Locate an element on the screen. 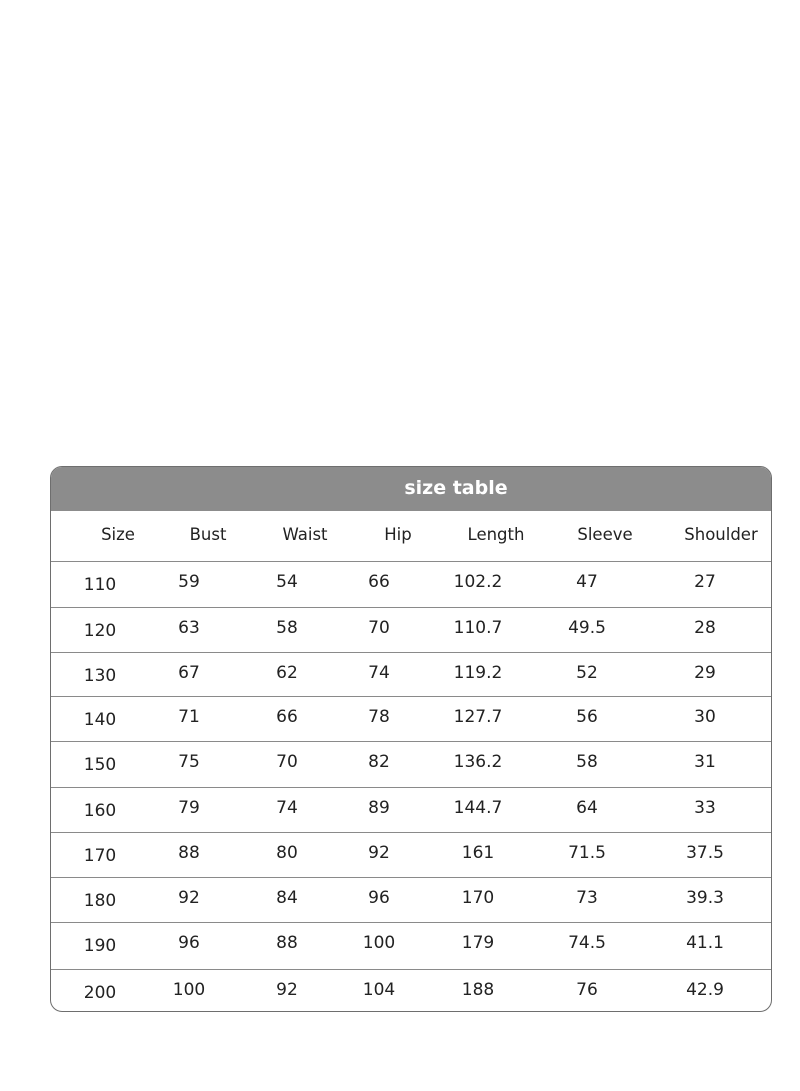 This screenshot has height=1091, width=800. cell-shoulder: 33 is located at coordinates (705, 808).